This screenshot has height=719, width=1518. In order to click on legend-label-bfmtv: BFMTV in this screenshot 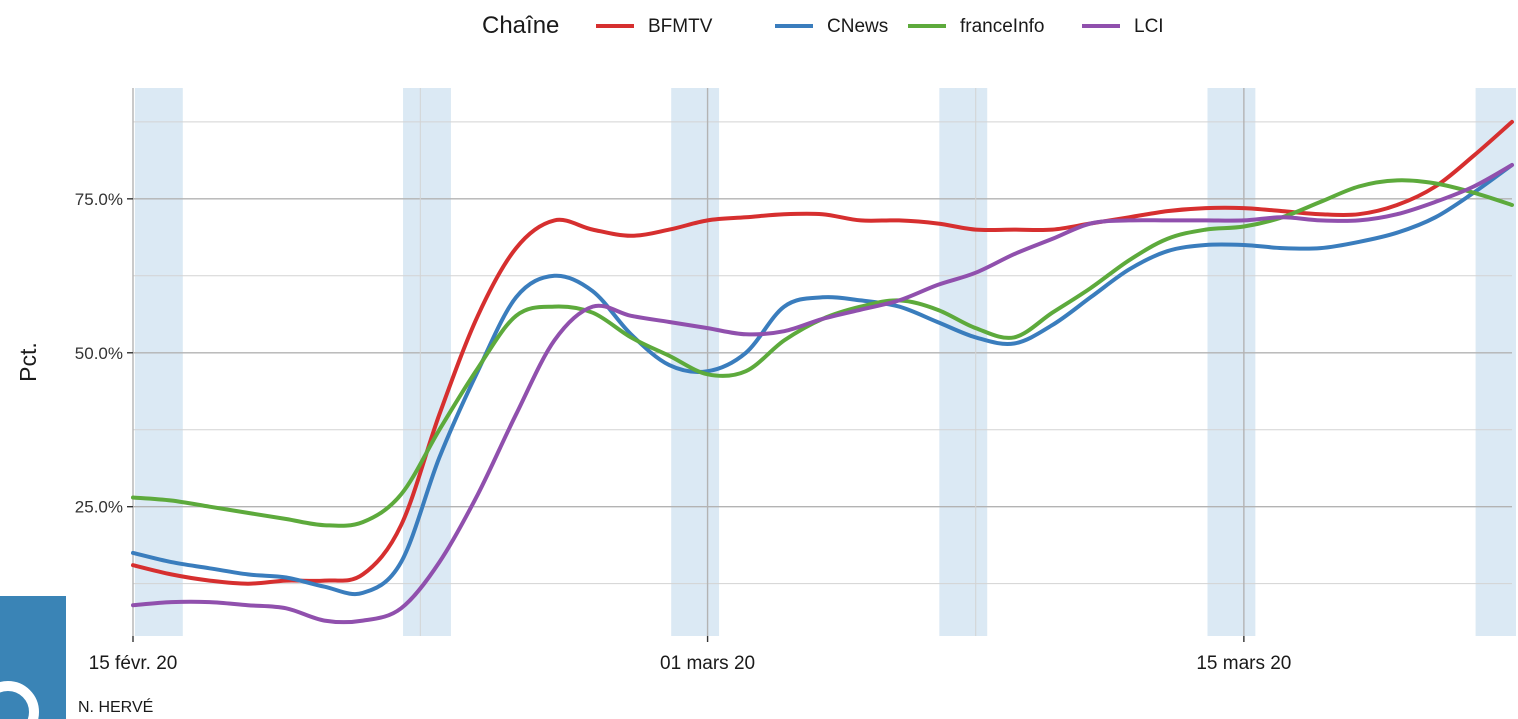, I will do `click(680, 26)`.